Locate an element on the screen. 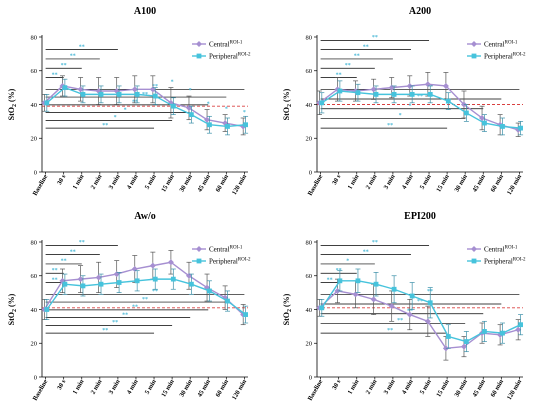 Image resolution: width=550 pixels, height=410 pixels. legend-series-sup: ROI-1 is located at coordinates (236, 248).